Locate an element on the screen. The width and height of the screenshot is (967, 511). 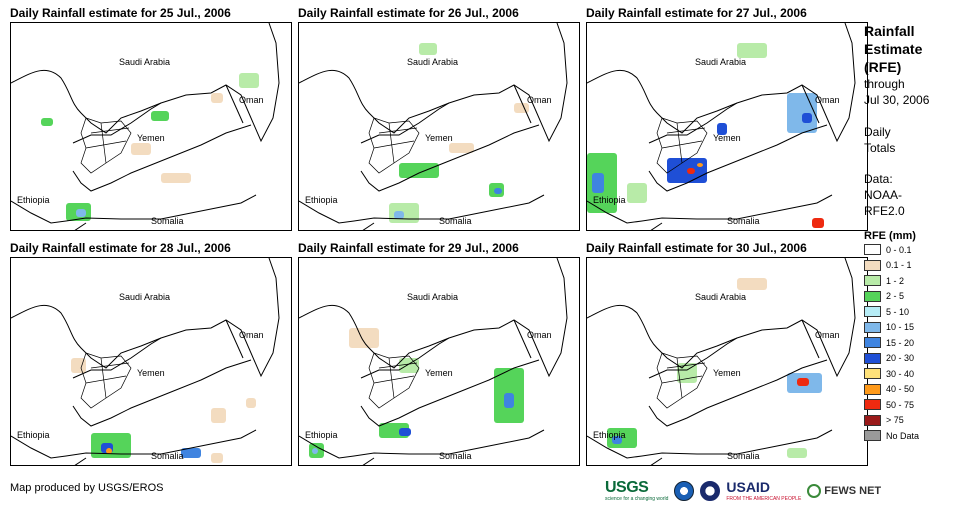
rfe-class-row: 5 - 10 is located at coordinates (914, 312).